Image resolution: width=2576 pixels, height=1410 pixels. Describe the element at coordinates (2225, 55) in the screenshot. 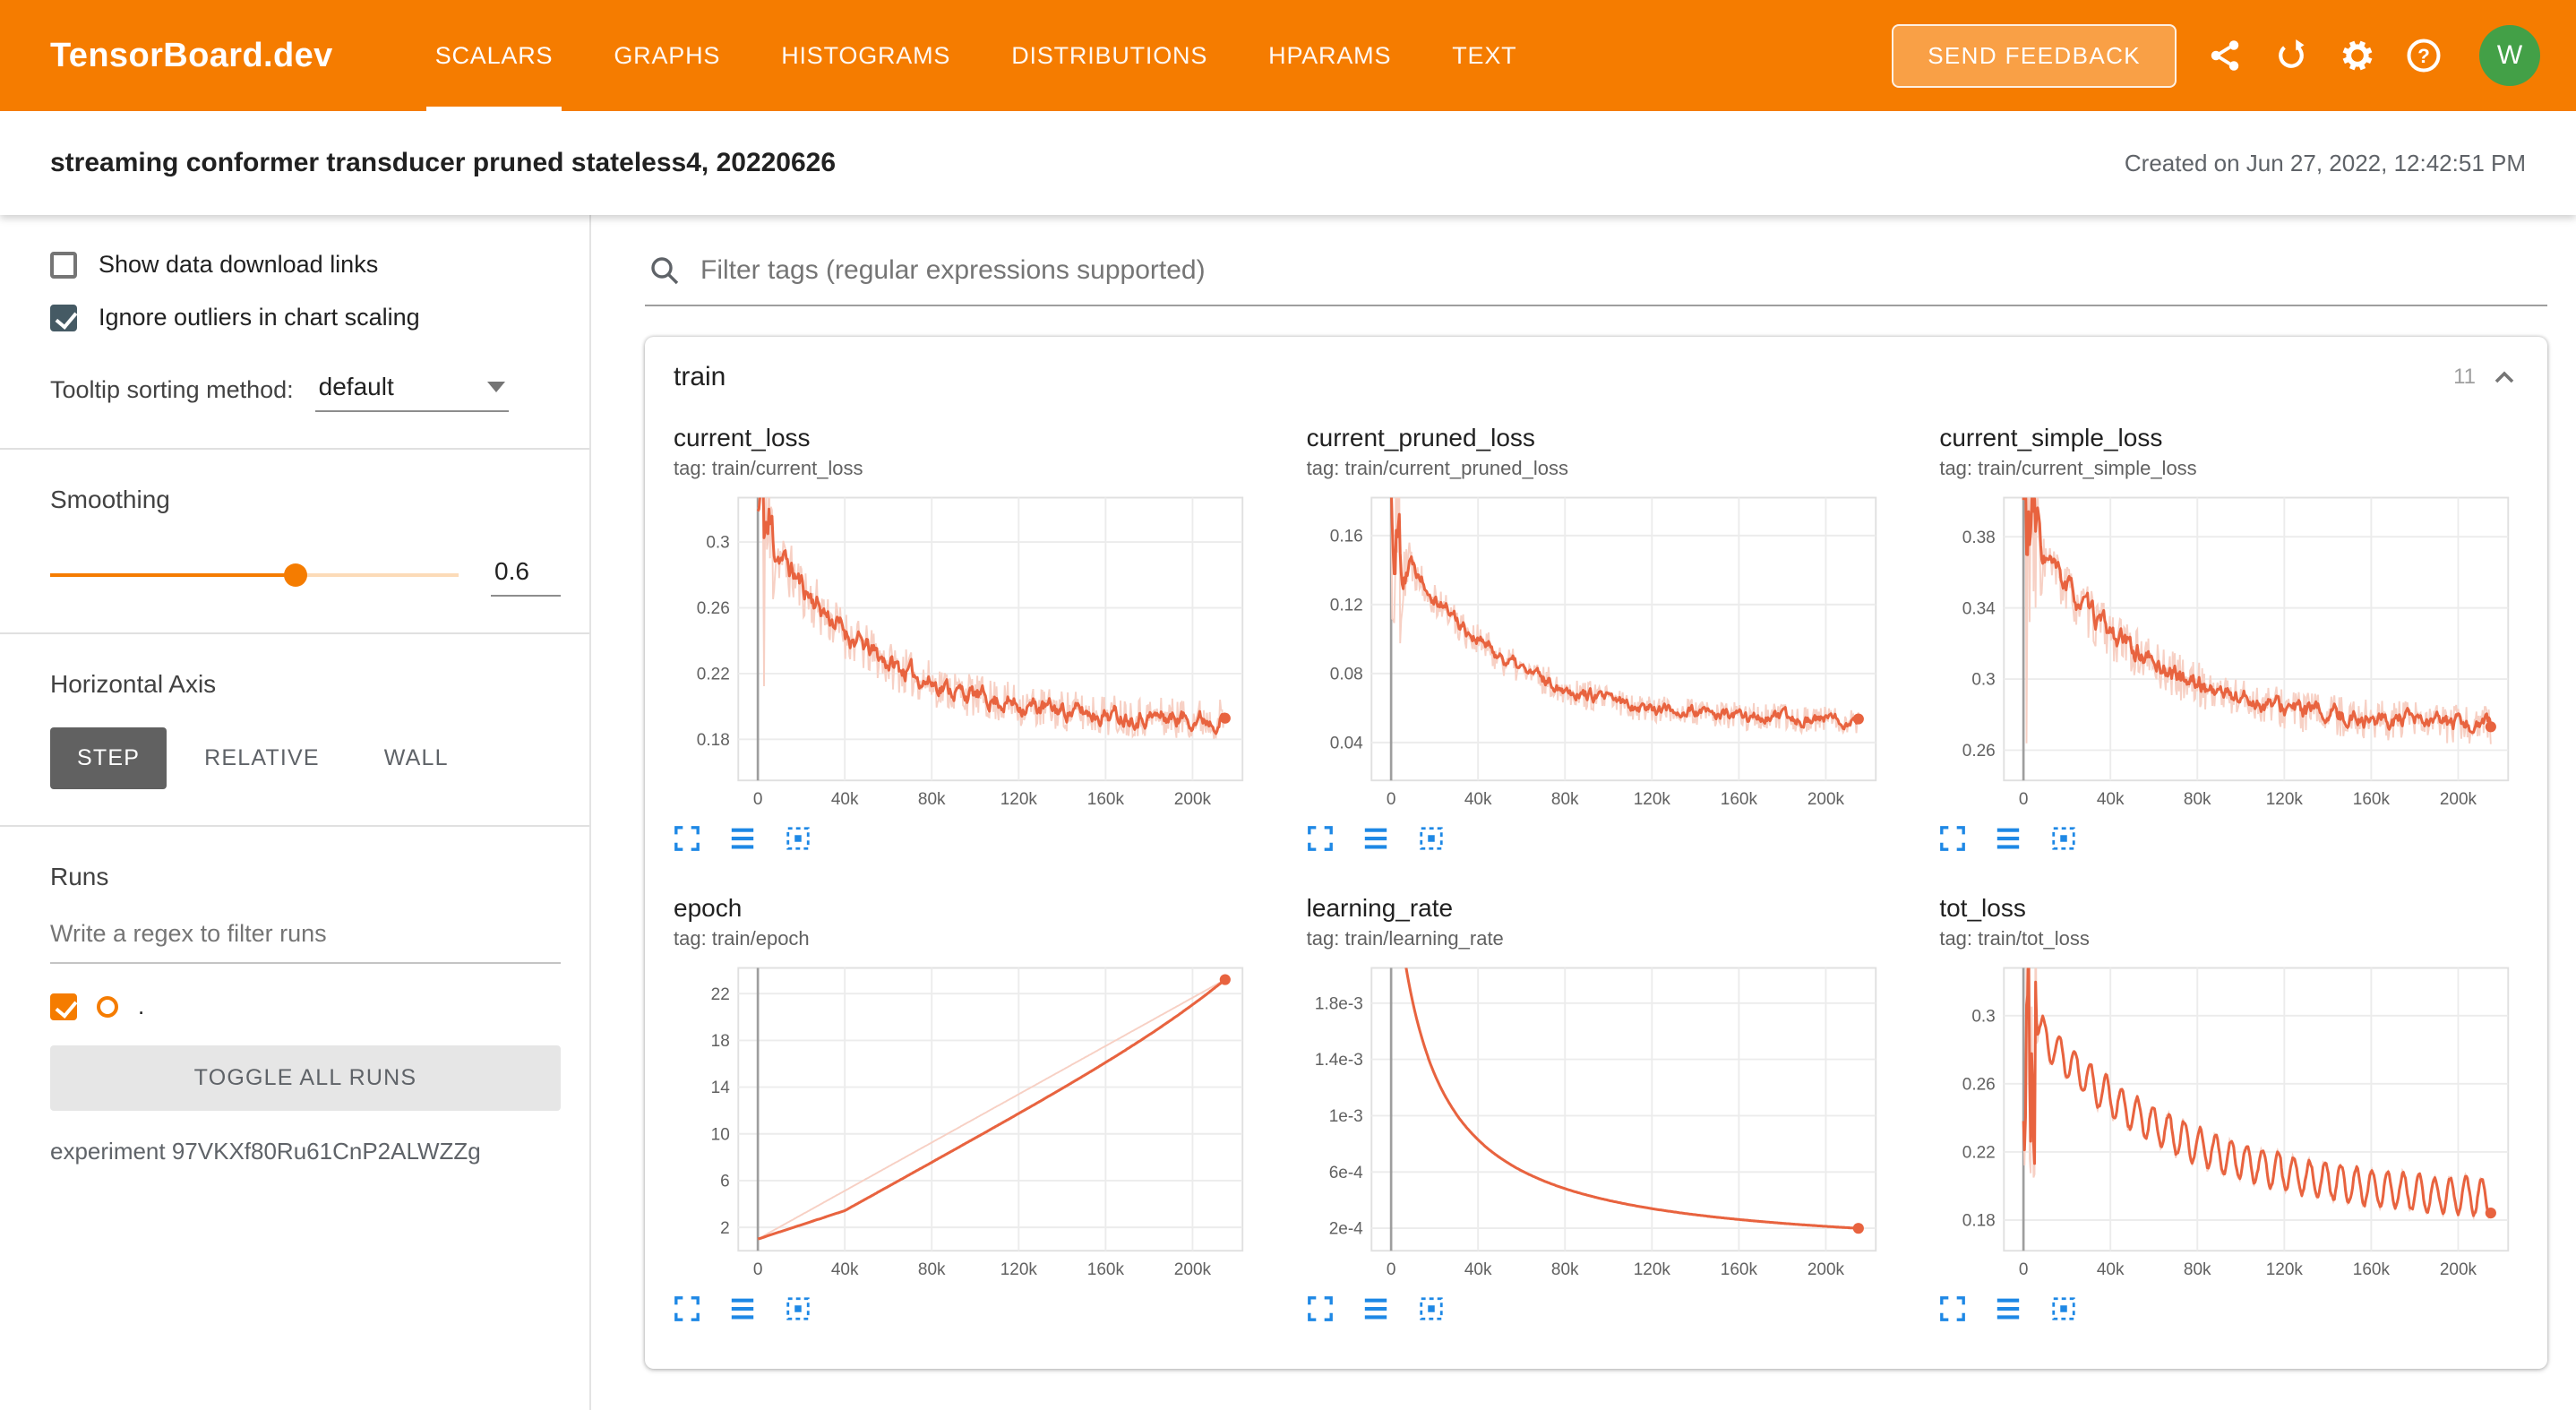

I see `share-icon` at that location.